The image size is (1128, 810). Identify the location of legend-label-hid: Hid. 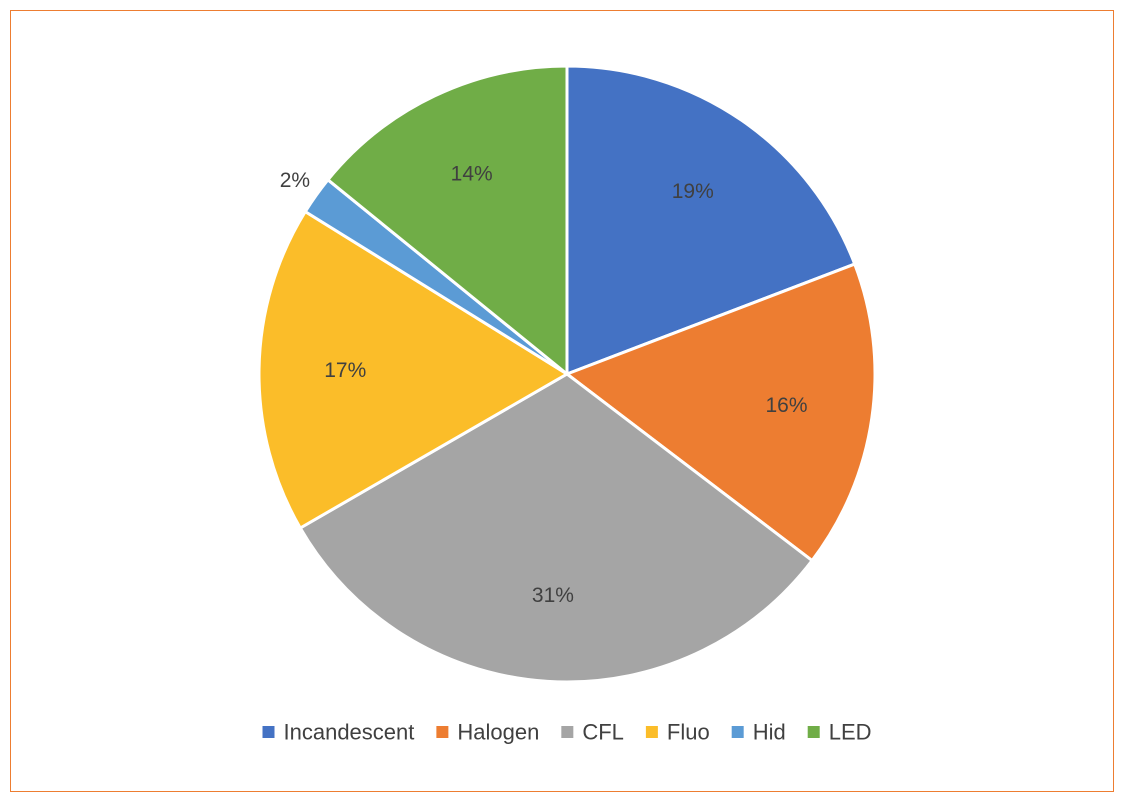
(769, 732).